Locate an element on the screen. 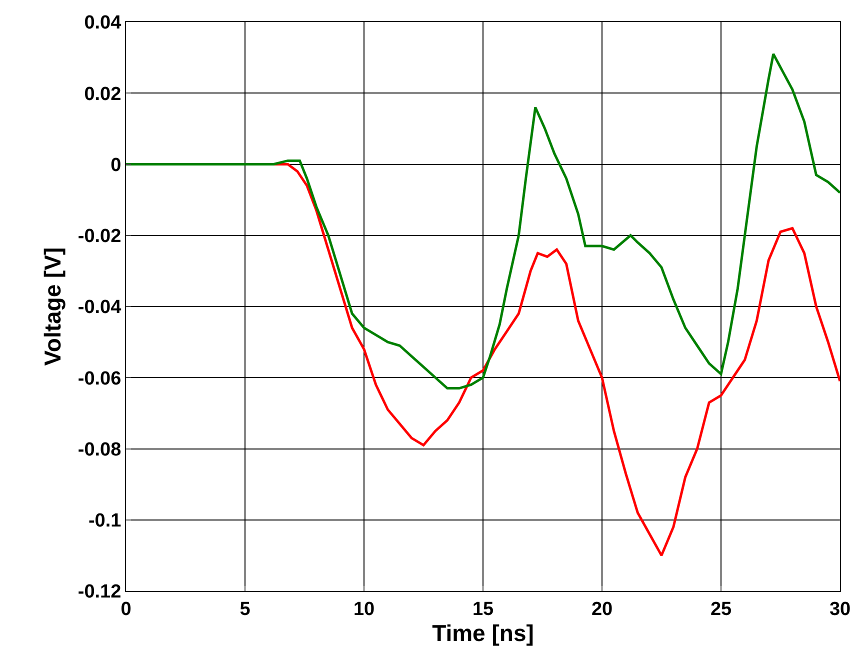  y-tick-label: -0.12 is located at coordinates (100, 592).